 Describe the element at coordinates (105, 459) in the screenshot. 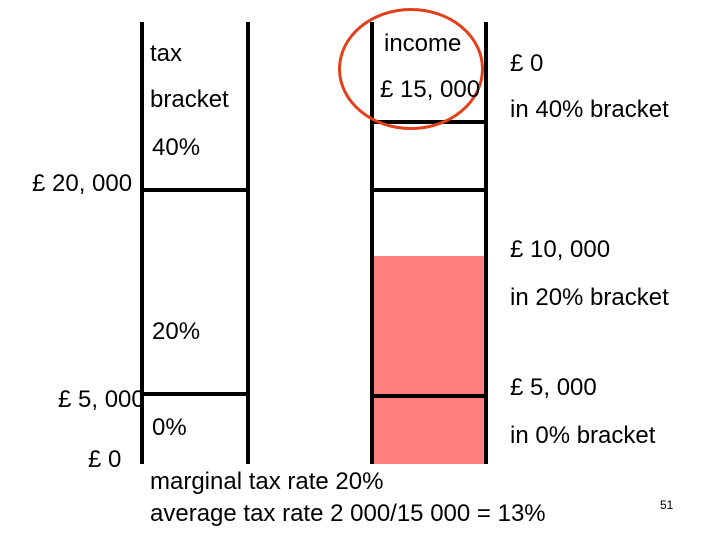

I see `axis-label-0: £ 0` at that location.